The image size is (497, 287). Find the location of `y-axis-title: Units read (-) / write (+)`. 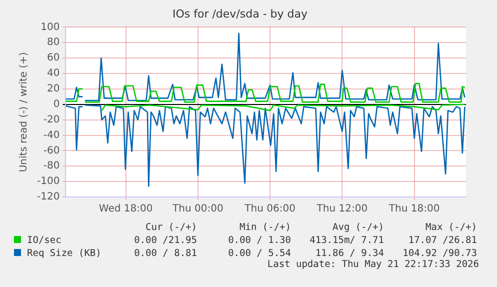

y-axis-title: Units read (-) / write (+) is located at coordinates (24, 112).